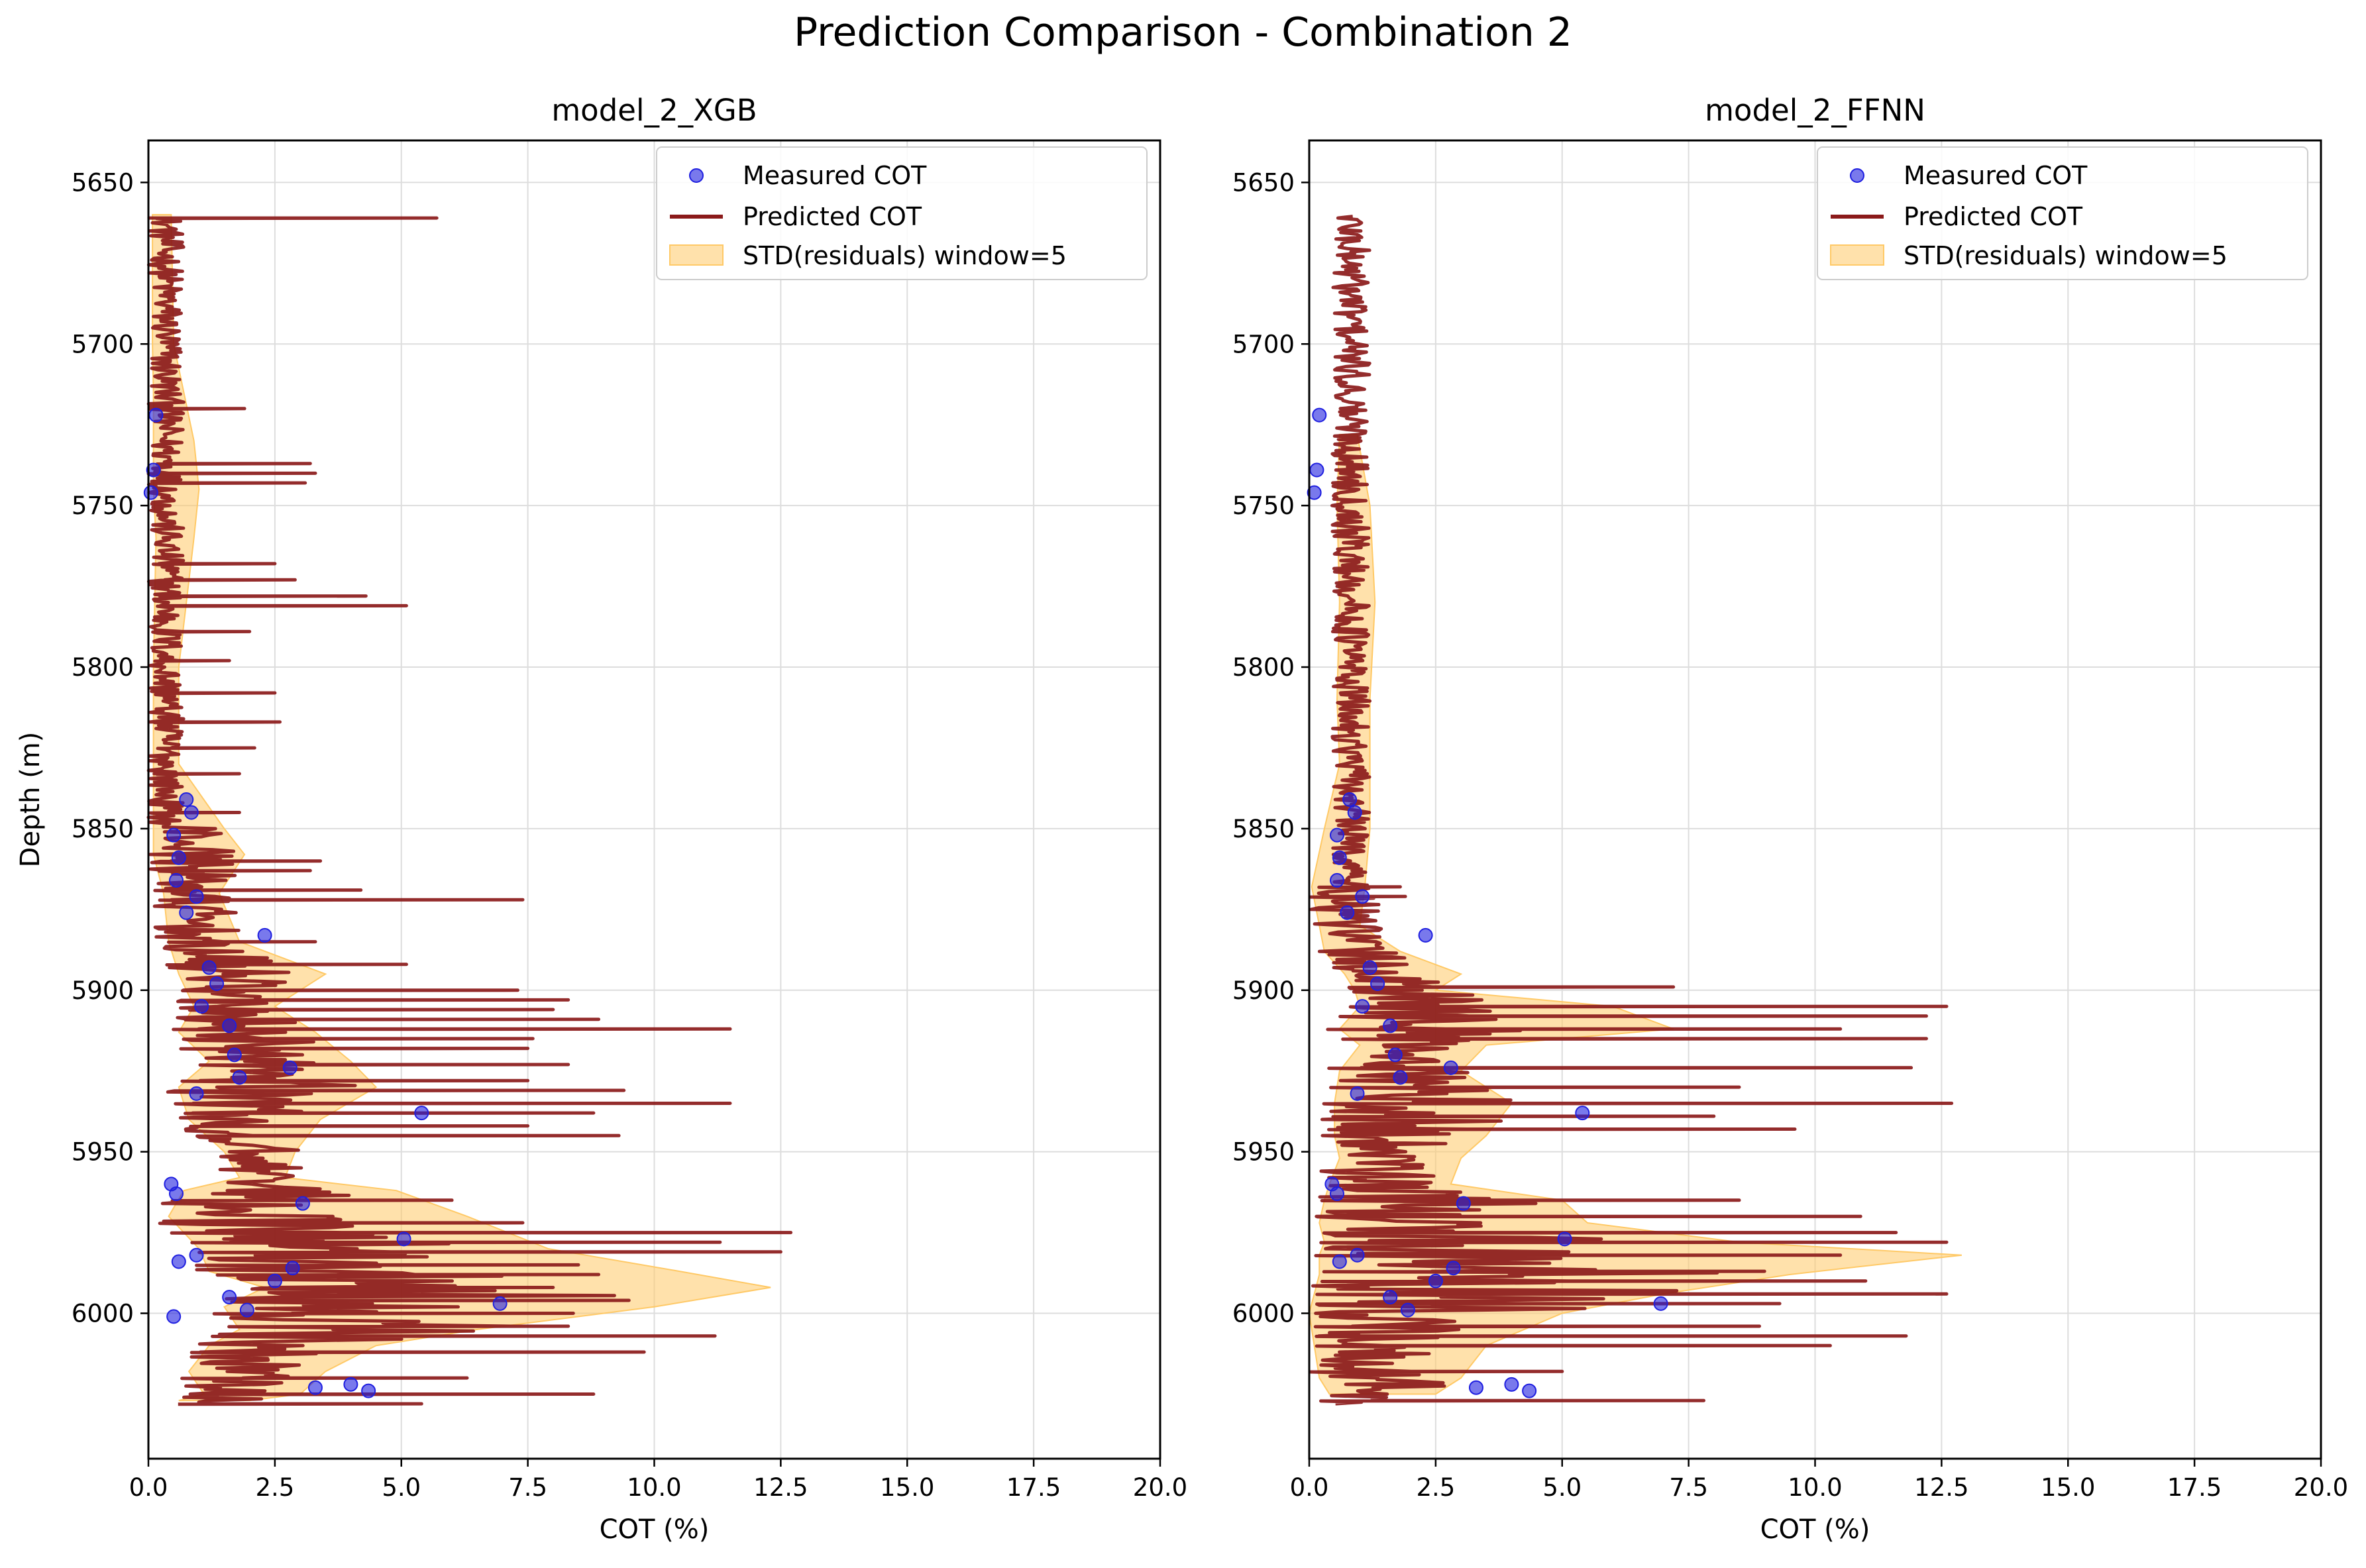  What do you see at coordinates (1183, 32) in the screenshot?
I see `figure-title: Prediction Comparison - Combination 2` at bounding box center [1183, 32].